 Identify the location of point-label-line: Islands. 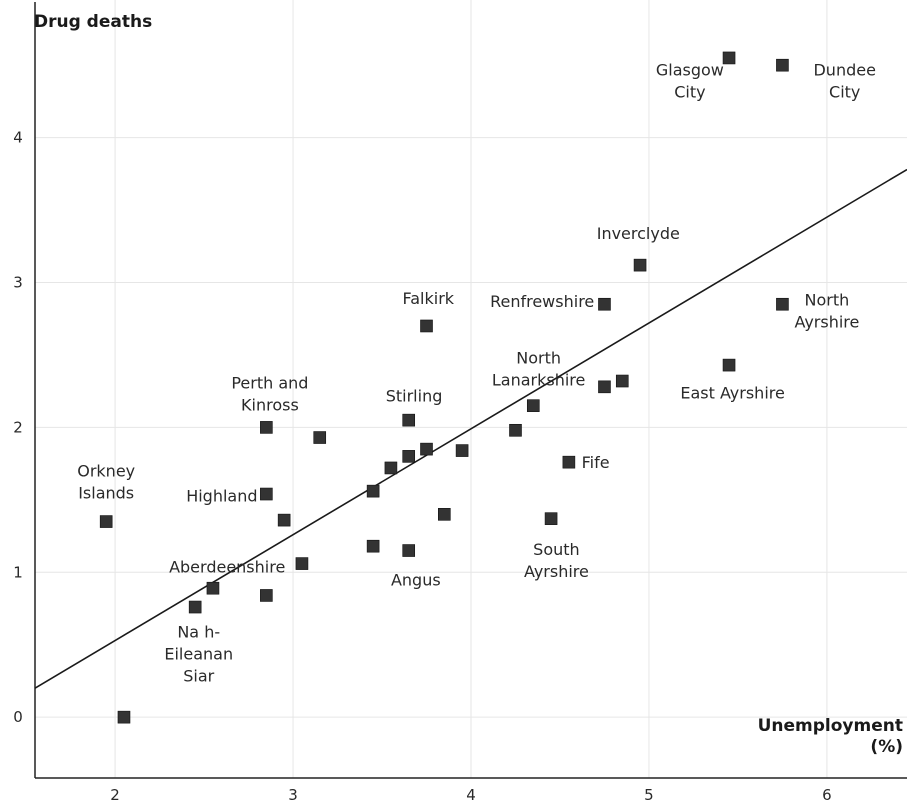
(106, 493).